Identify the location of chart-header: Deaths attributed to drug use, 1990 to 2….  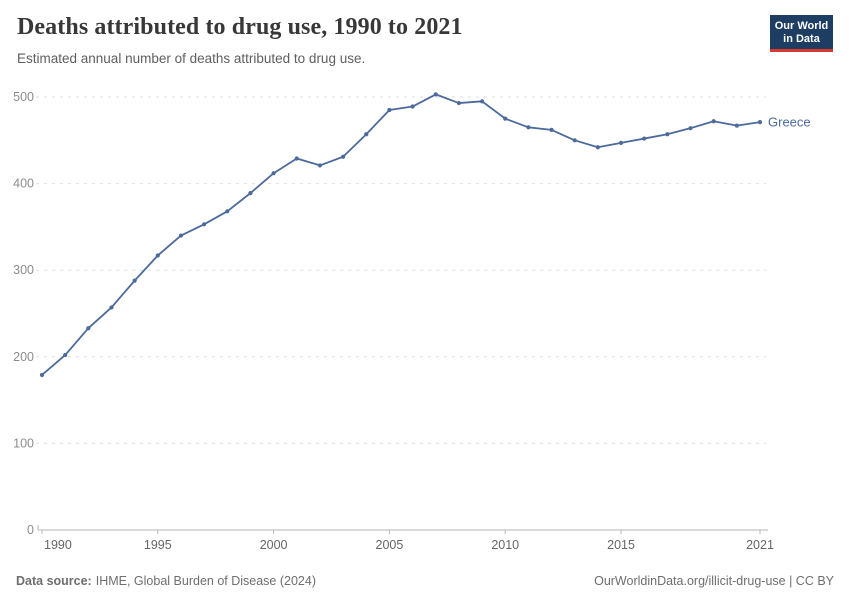
(425, 40).